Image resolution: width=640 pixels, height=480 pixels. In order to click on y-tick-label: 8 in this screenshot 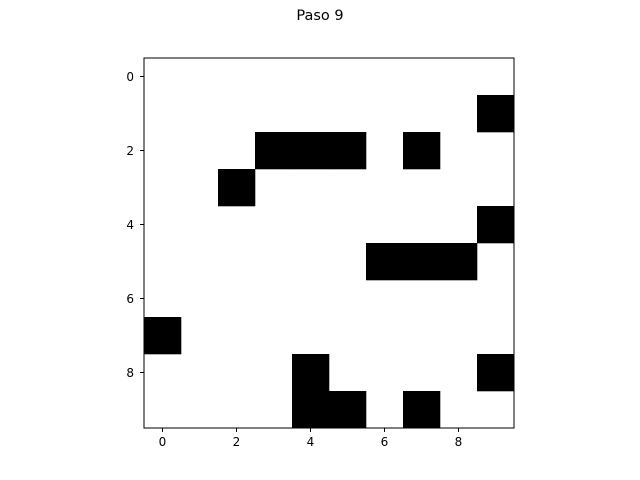, I will do `click(130, 373)`.